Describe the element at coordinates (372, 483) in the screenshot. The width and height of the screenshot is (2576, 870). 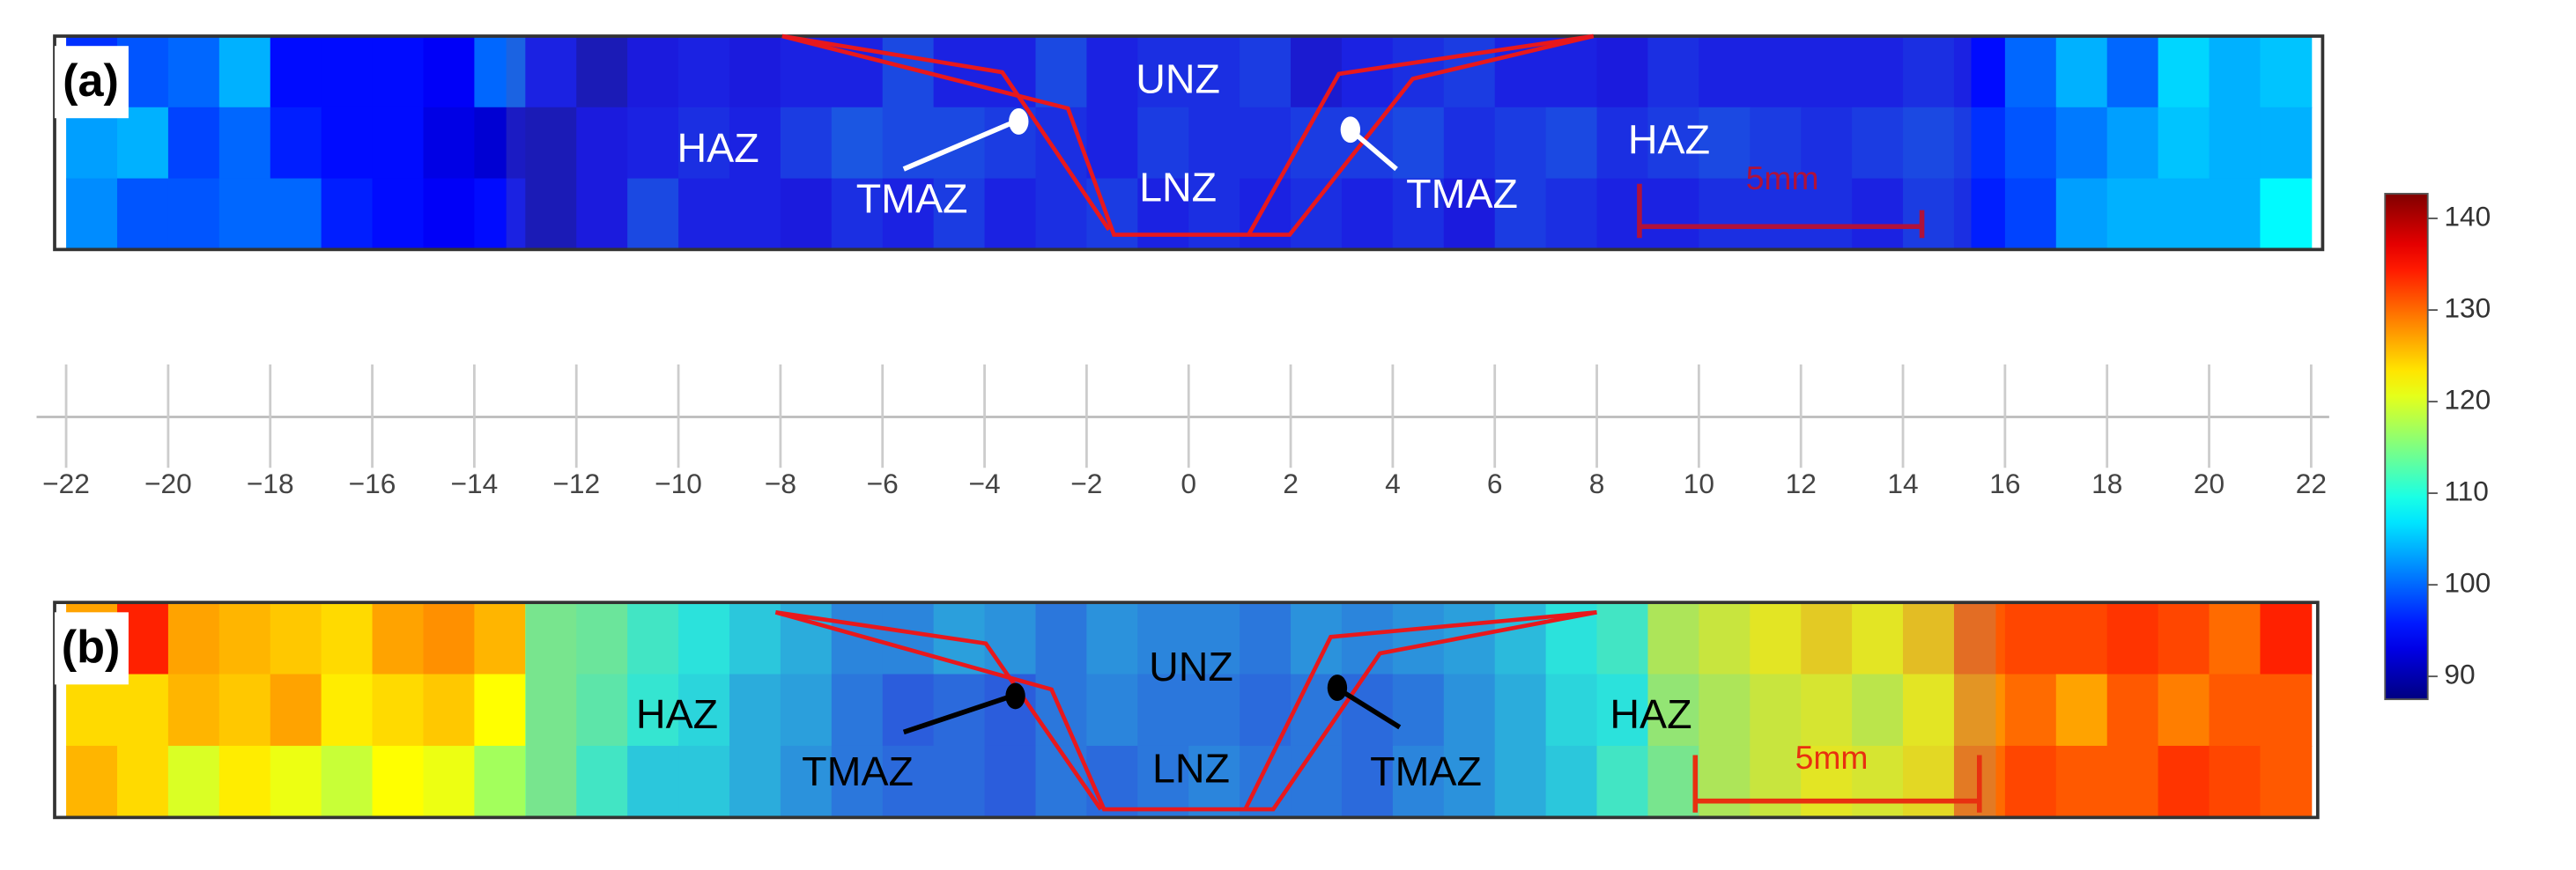
I see `x-tick-label: −16` at that location.